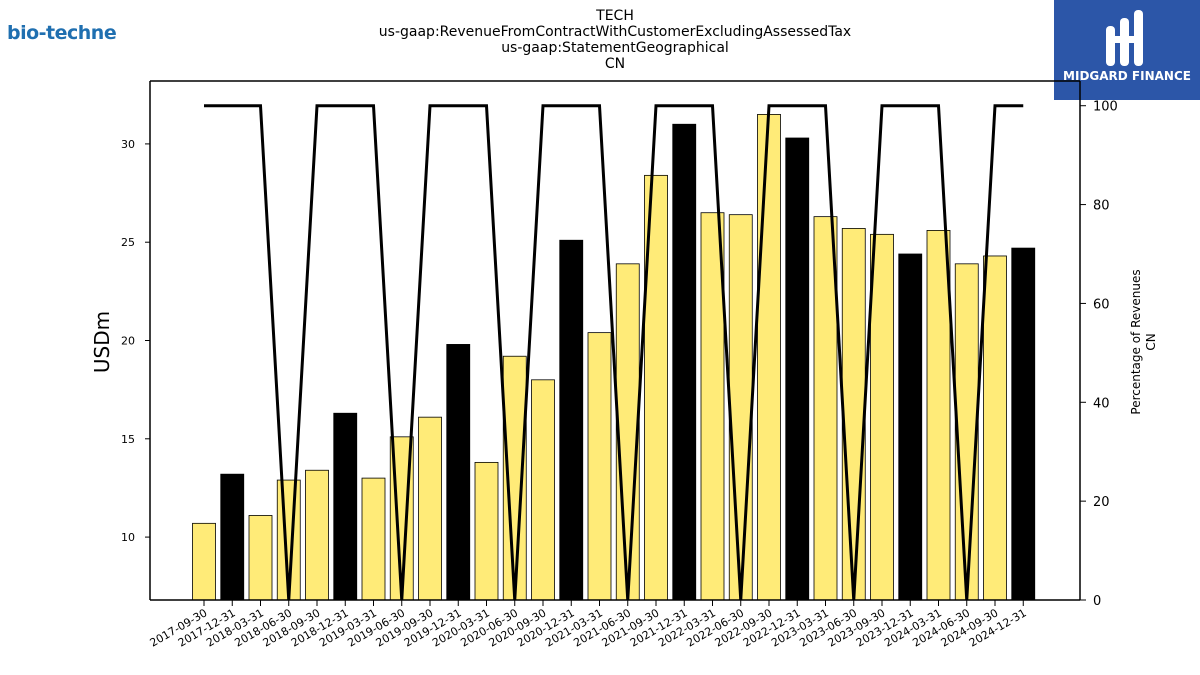 This screenshot has width=1200, height=675. Describe the element at coordinates (128, 439) in the screenshot. I see `left-tick-label: 15` at that location.